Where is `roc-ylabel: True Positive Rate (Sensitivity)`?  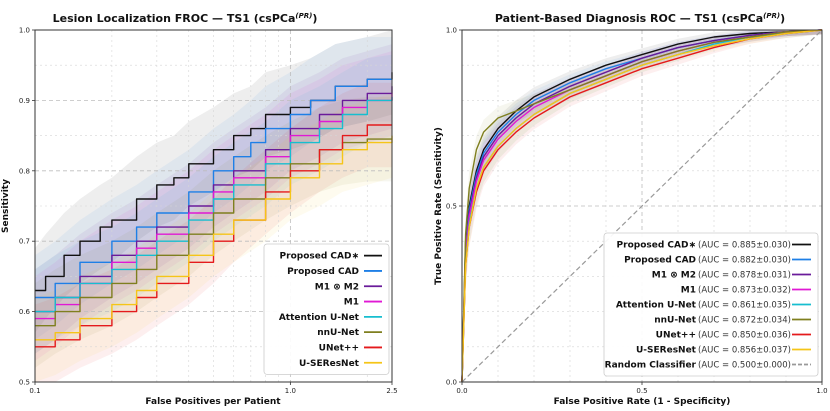 roc-ylabel: True Positive Rate (Sensitivity) is located at coordinates (439, 206).